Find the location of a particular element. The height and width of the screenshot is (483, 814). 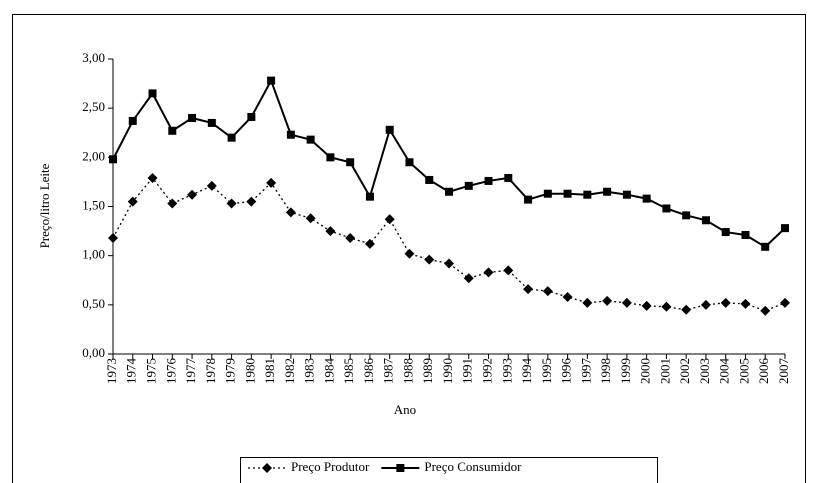

x-tick-label: 2004 is located at coordinates (724, 371).